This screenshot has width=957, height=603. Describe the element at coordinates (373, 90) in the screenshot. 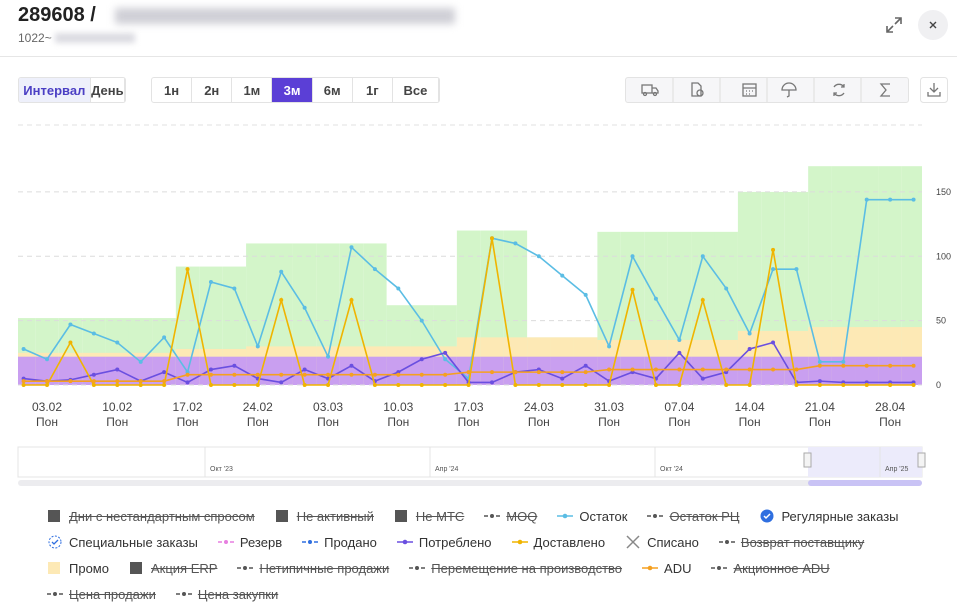

I see `range-button: 1г` at that location.